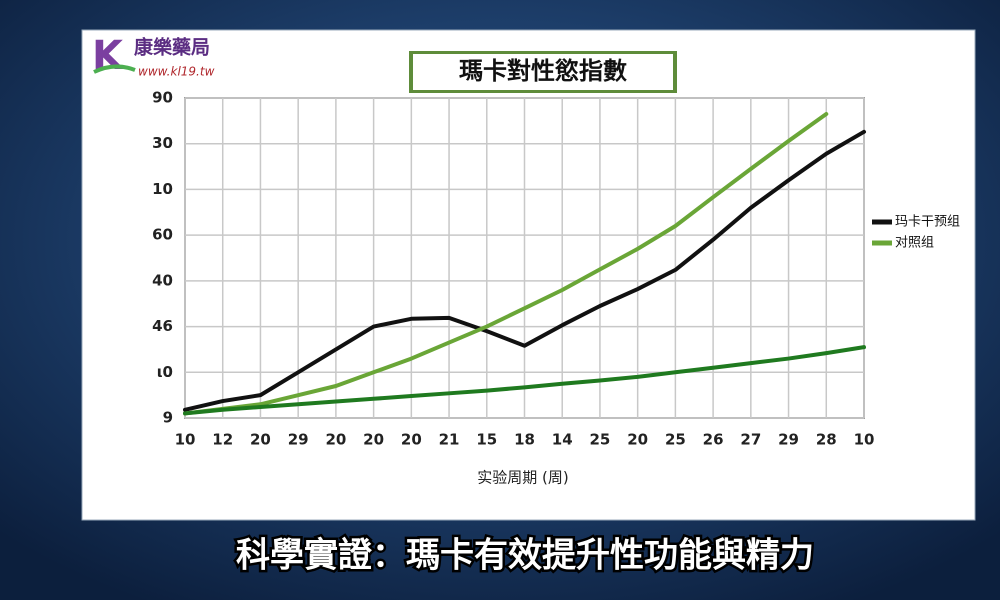 The width and height of the screenshot is (1000, 604). Describe the element at coordinates (562, 440) in the screenshot. I see `x-tick-label: 14` at that location.